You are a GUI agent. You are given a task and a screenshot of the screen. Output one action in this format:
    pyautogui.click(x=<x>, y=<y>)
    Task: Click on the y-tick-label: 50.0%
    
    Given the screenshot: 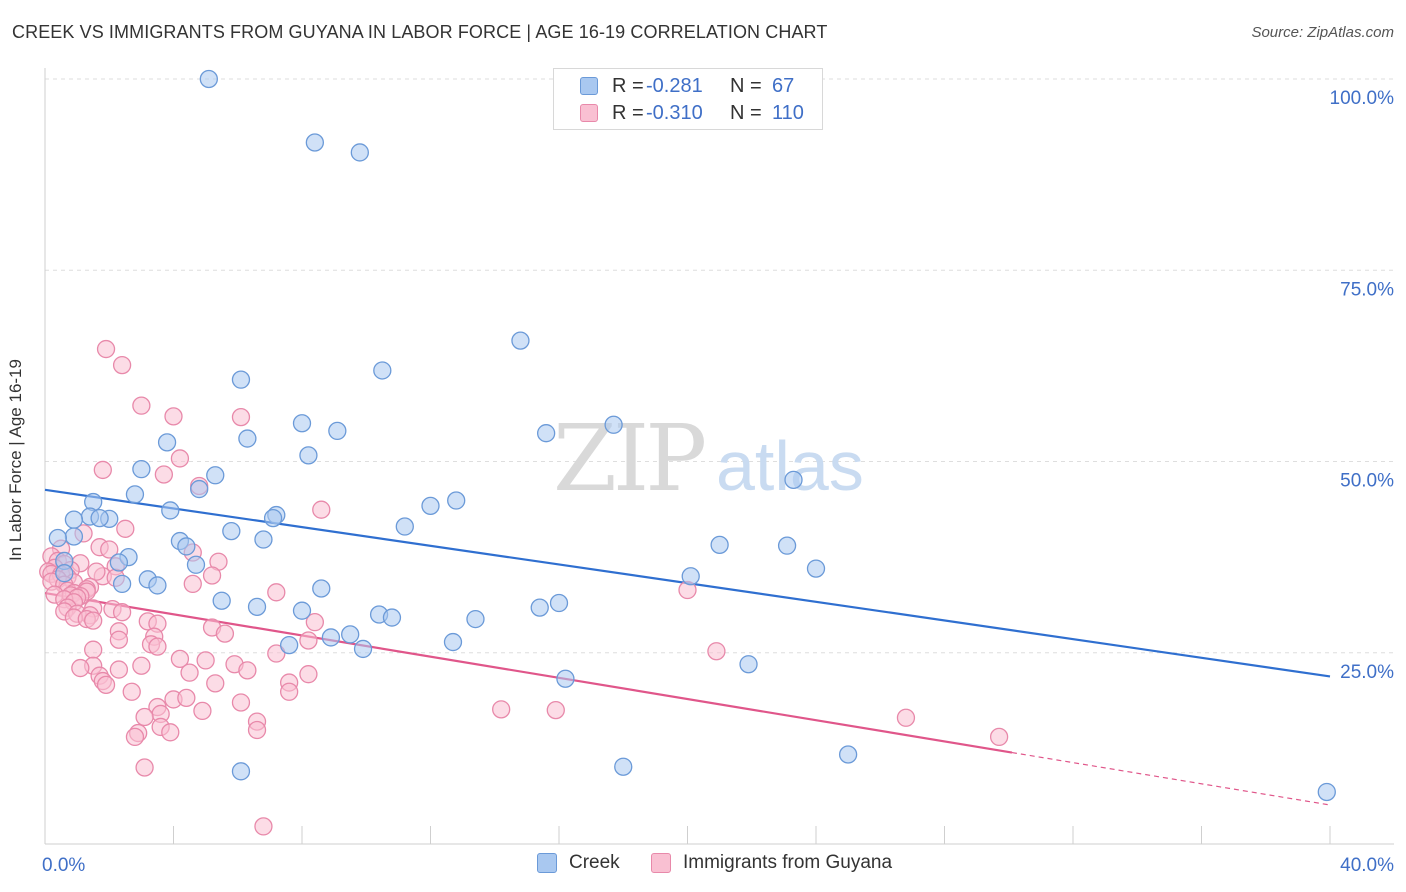 What is the action you would take?
    pyautogui.click(x=1367, y=481)
    